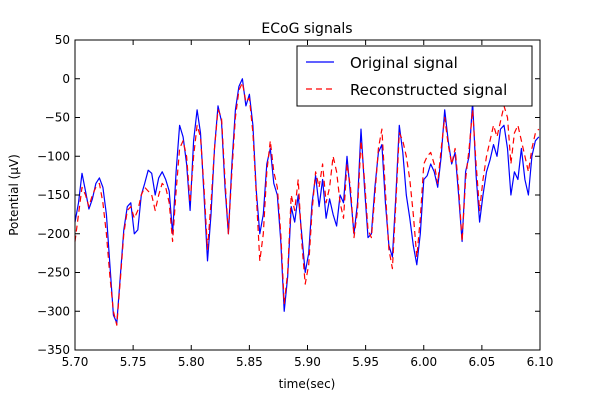 The height and width of the screenshot is (400, 600). Describe the element at coordinates (53, 234) in the screenshot. I see `y-tick-label: −200` at that location.